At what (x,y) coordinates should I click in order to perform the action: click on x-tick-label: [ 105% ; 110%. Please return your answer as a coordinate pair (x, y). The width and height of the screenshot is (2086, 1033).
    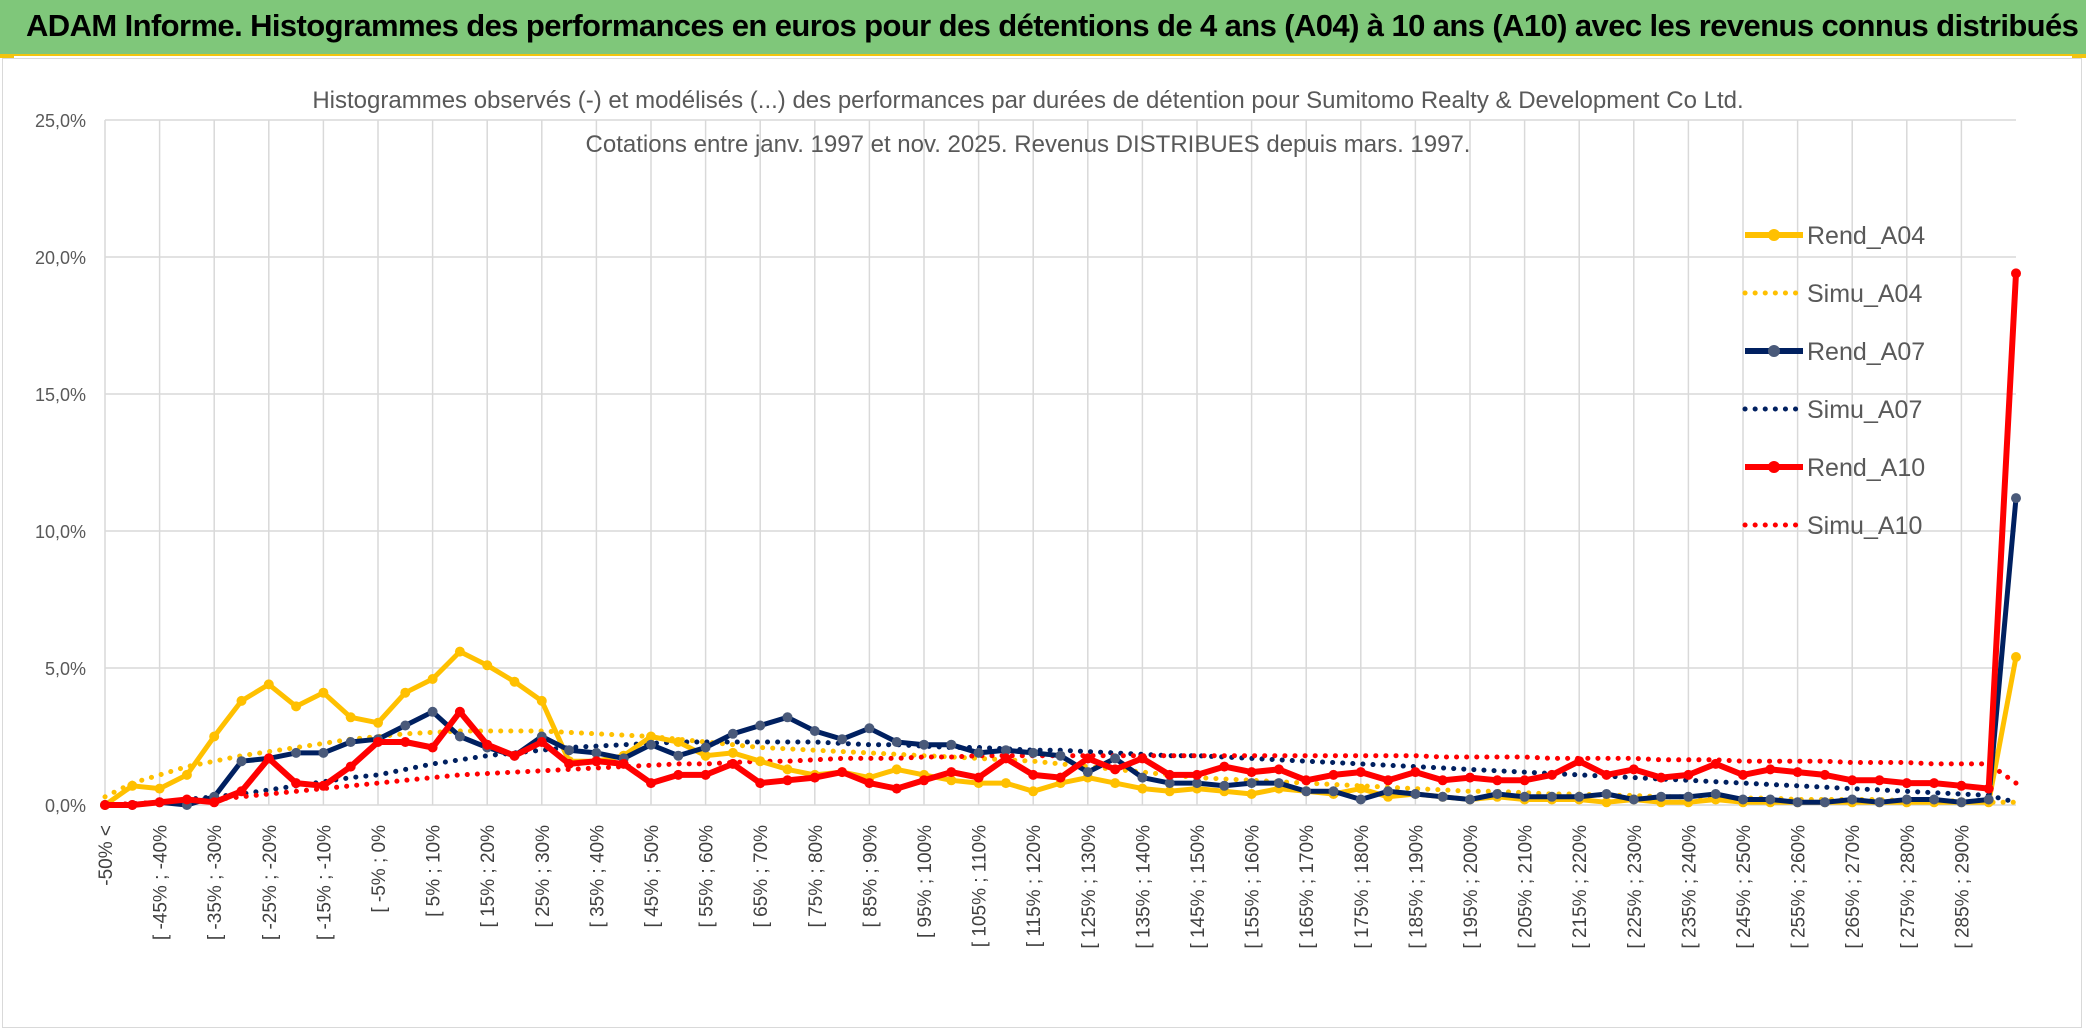
    Looking at the image, I should click on (980, 886).